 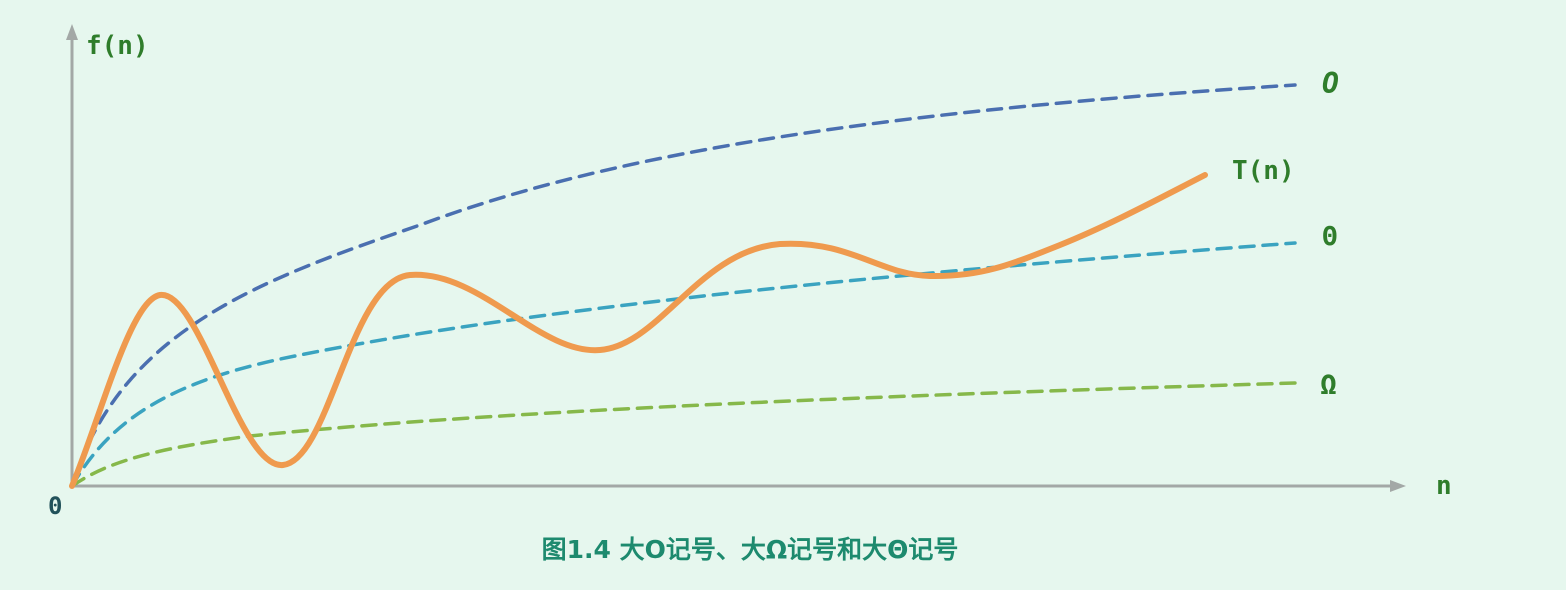 I want to click on x-axis-arrow, so click(x=1398, y=486).